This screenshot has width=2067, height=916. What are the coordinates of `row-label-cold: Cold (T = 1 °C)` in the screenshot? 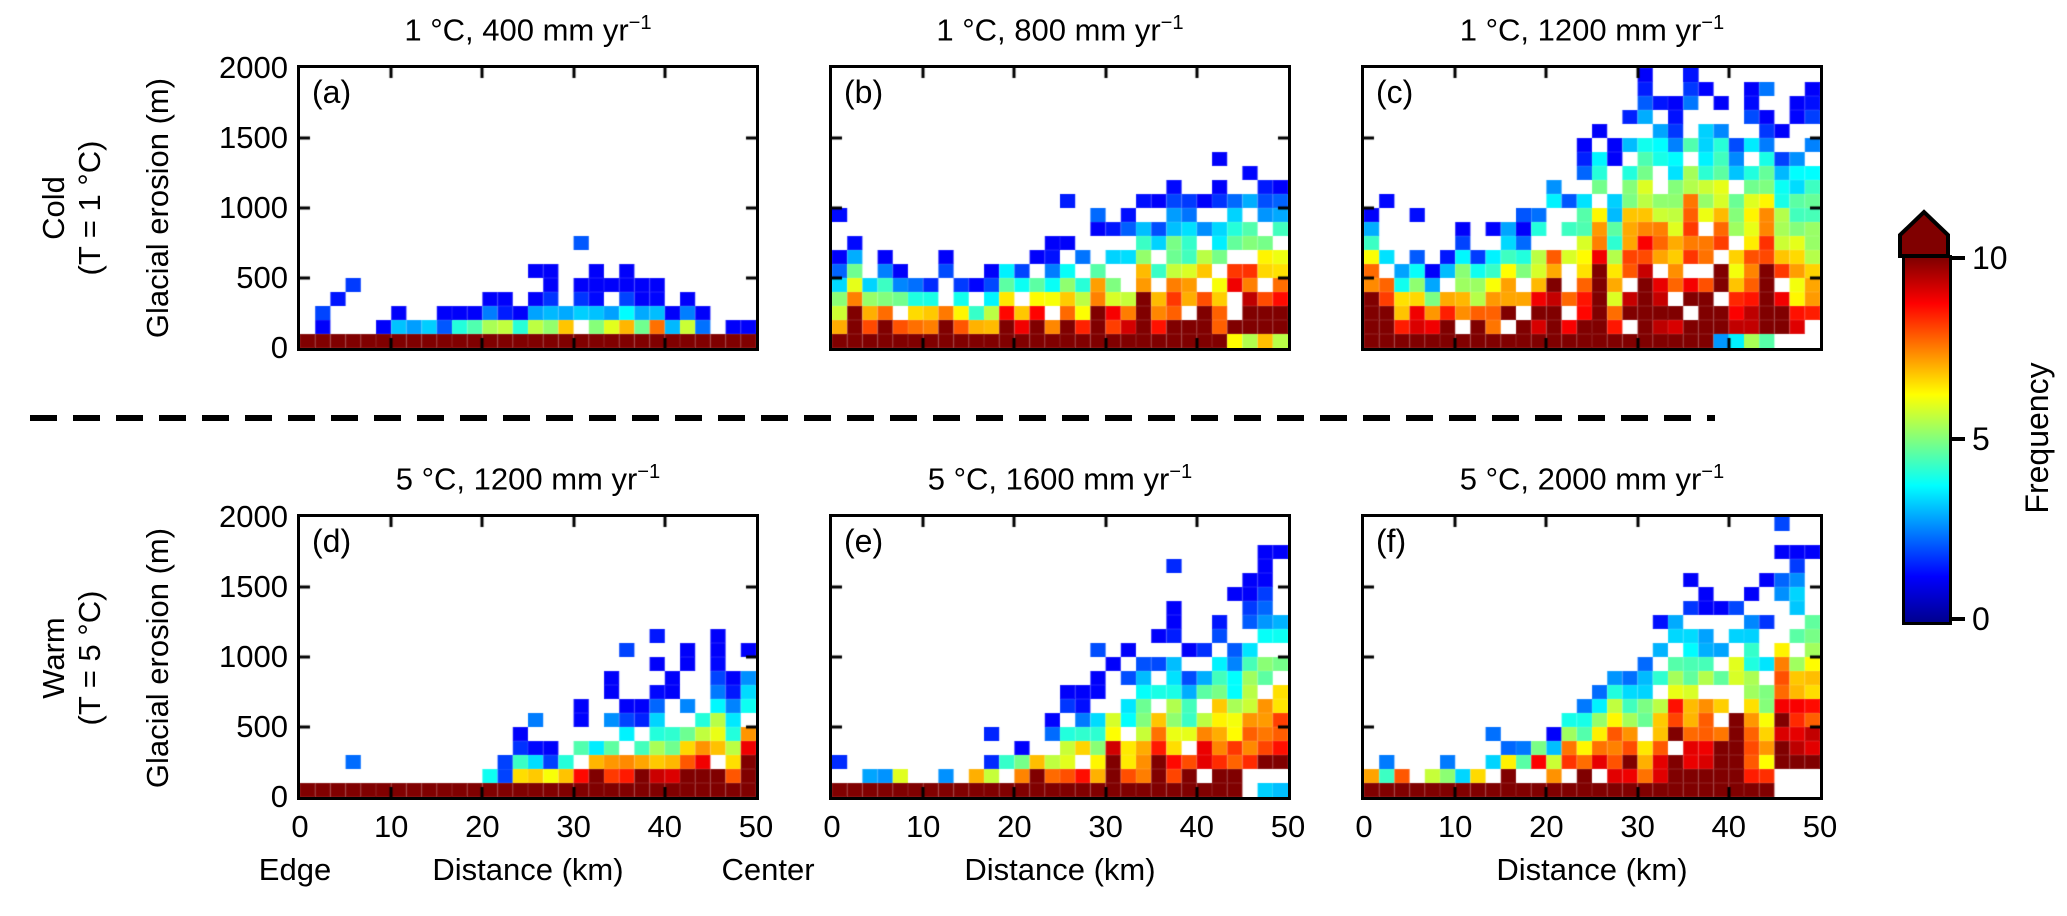 It's located at (72, 208).